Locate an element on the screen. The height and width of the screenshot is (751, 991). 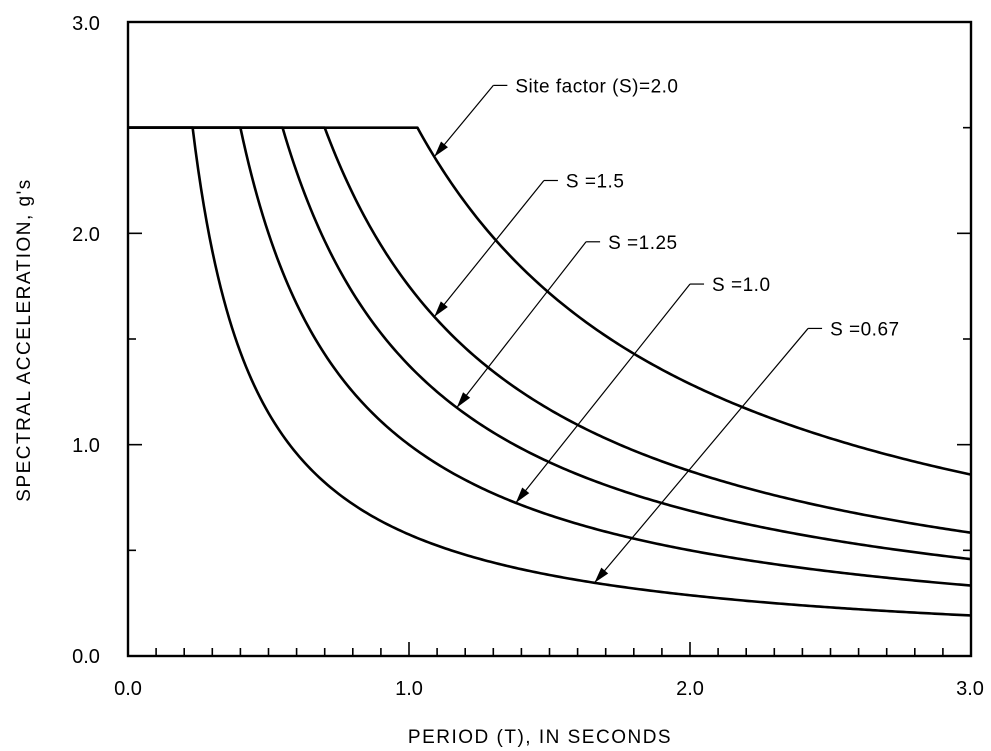
y-tick-label-2: 2.0 is located at coordinates (86, 235).